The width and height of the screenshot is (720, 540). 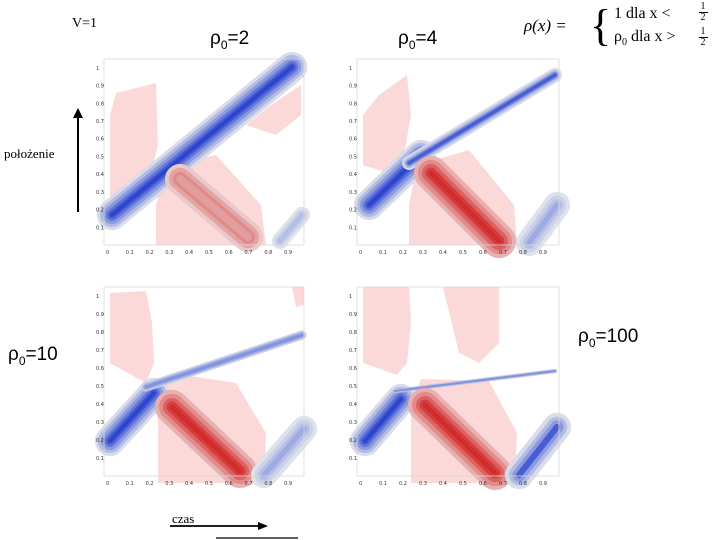 I want to click on plot-frame, so click(x=458, y=381).